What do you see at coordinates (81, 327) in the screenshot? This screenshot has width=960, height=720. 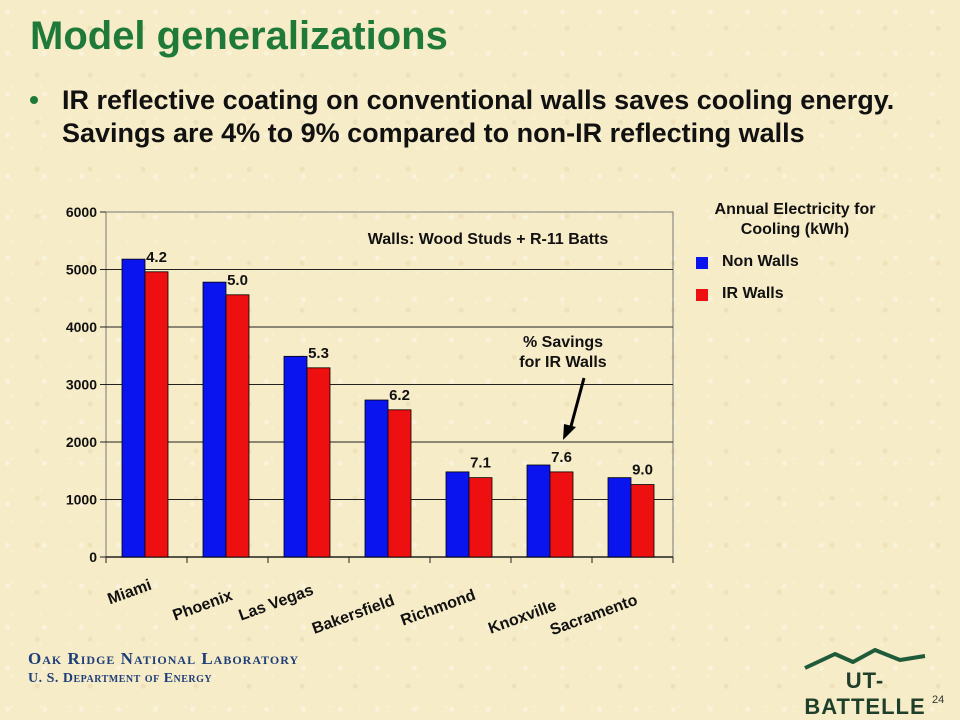 I see `y-tick-label: 4000` at bounding box center [81, 327].